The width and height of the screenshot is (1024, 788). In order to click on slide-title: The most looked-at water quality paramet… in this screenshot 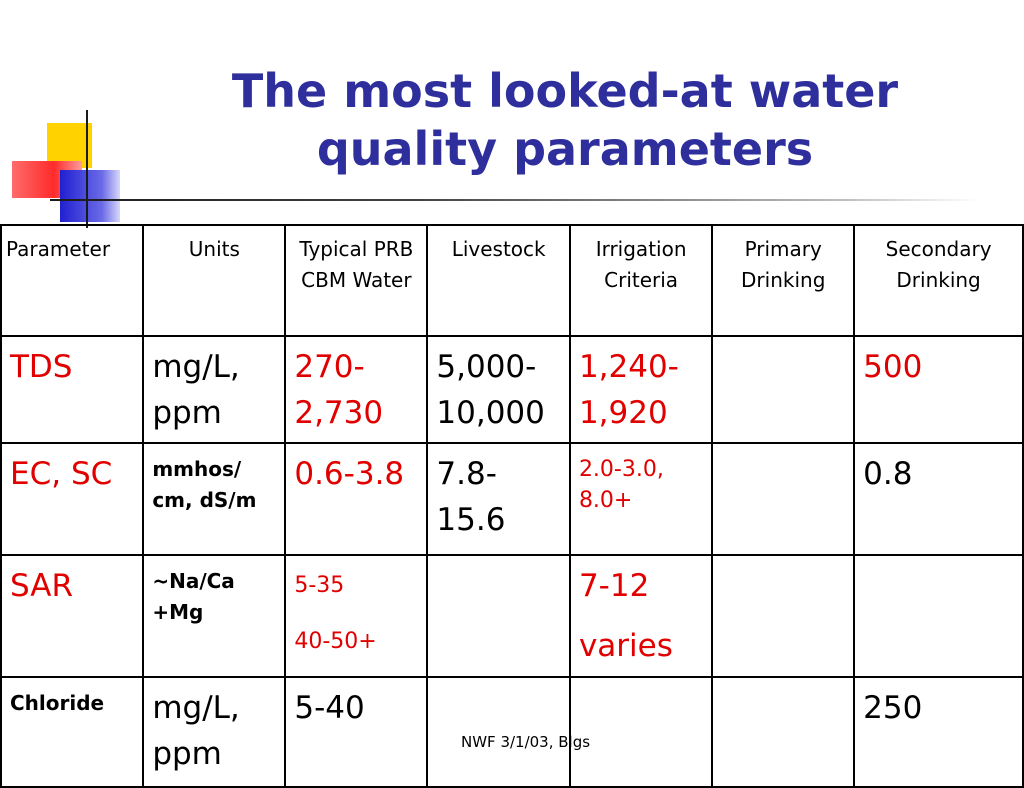, I will do `click(565, 120)`.